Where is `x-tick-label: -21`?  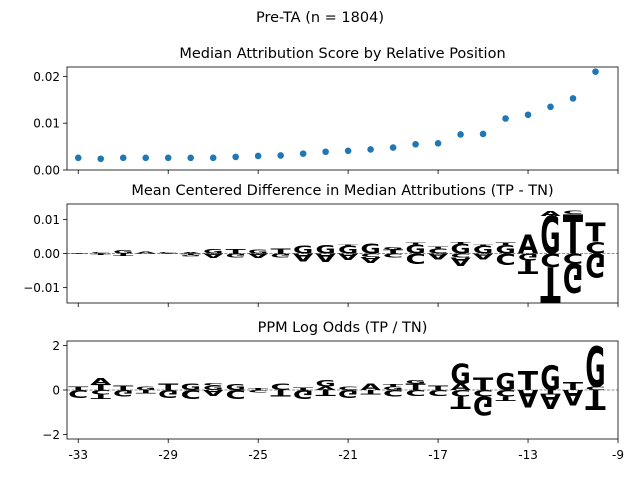 x-tick-label: -21 is located at coordinates (348, 455).